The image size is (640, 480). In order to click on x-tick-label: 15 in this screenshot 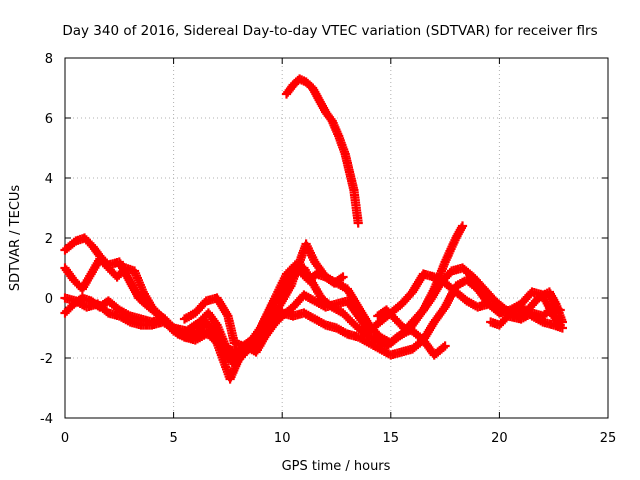, I will do `click(391, 438)`.